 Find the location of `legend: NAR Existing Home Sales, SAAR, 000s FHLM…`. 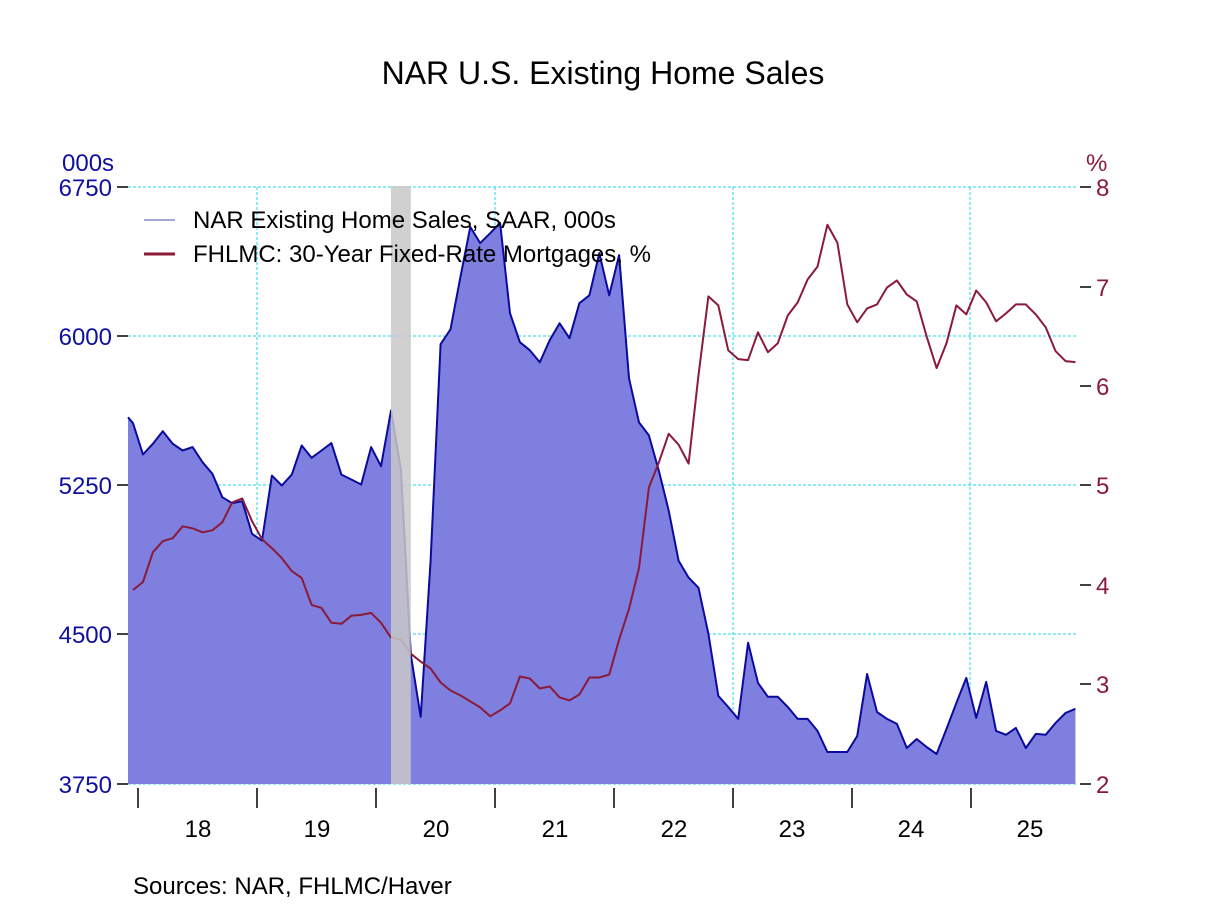

legend: NAR Existing Home Sales, SAAR, 000s FHLM… is located at coordinates (397, 237).